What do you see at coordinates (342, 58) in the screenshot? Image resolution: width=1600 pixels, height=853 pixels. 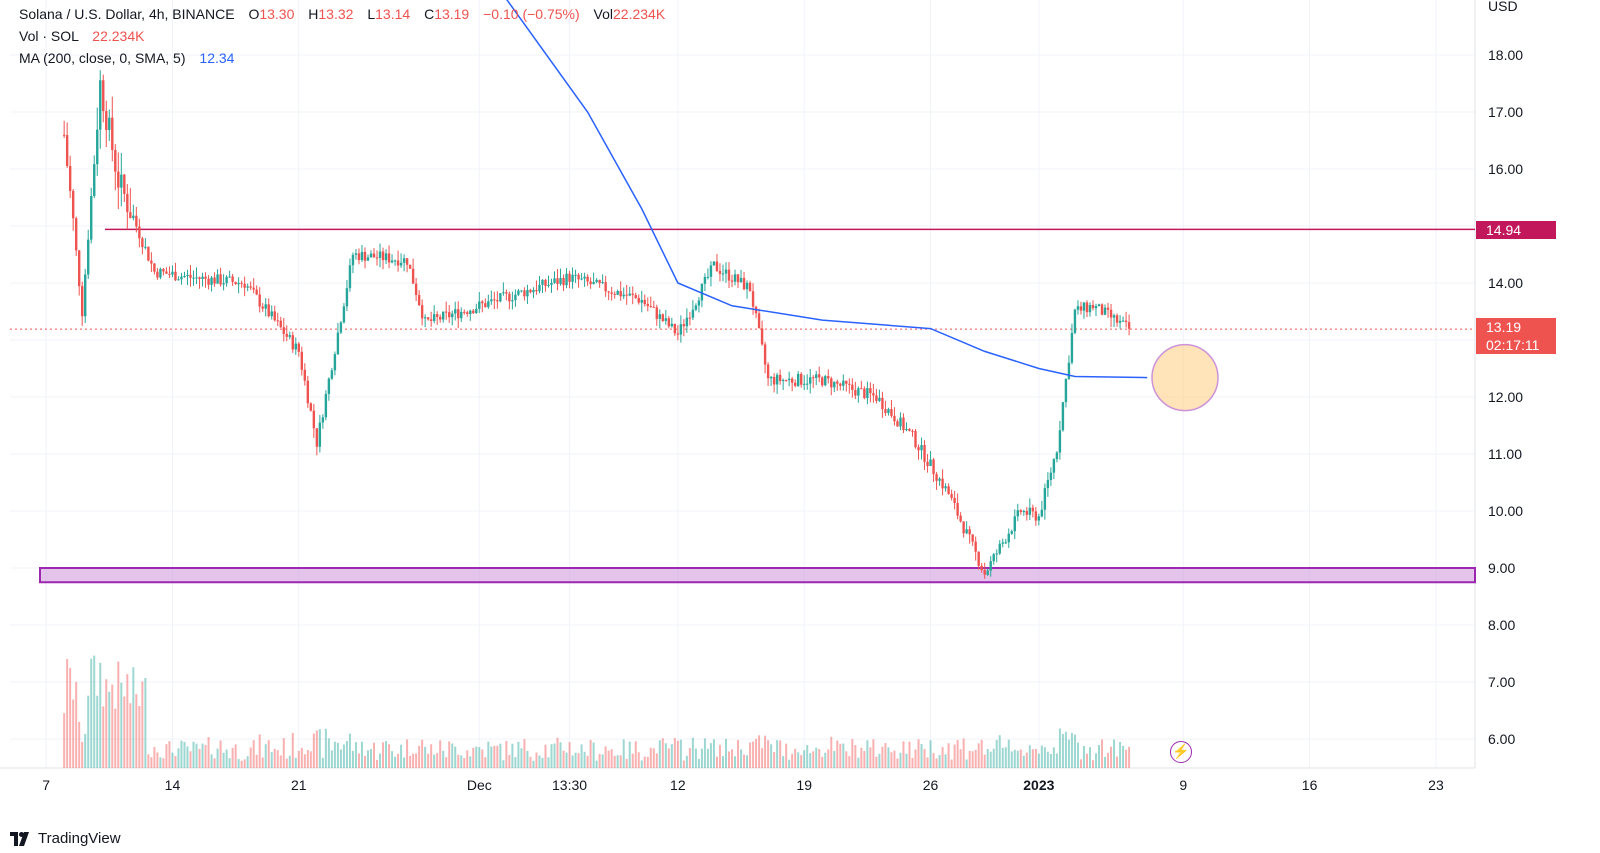 I see `legend-ma-row: MA (200, close, 0, SMA, 5) 12.34` at bounding box center [342, 58].